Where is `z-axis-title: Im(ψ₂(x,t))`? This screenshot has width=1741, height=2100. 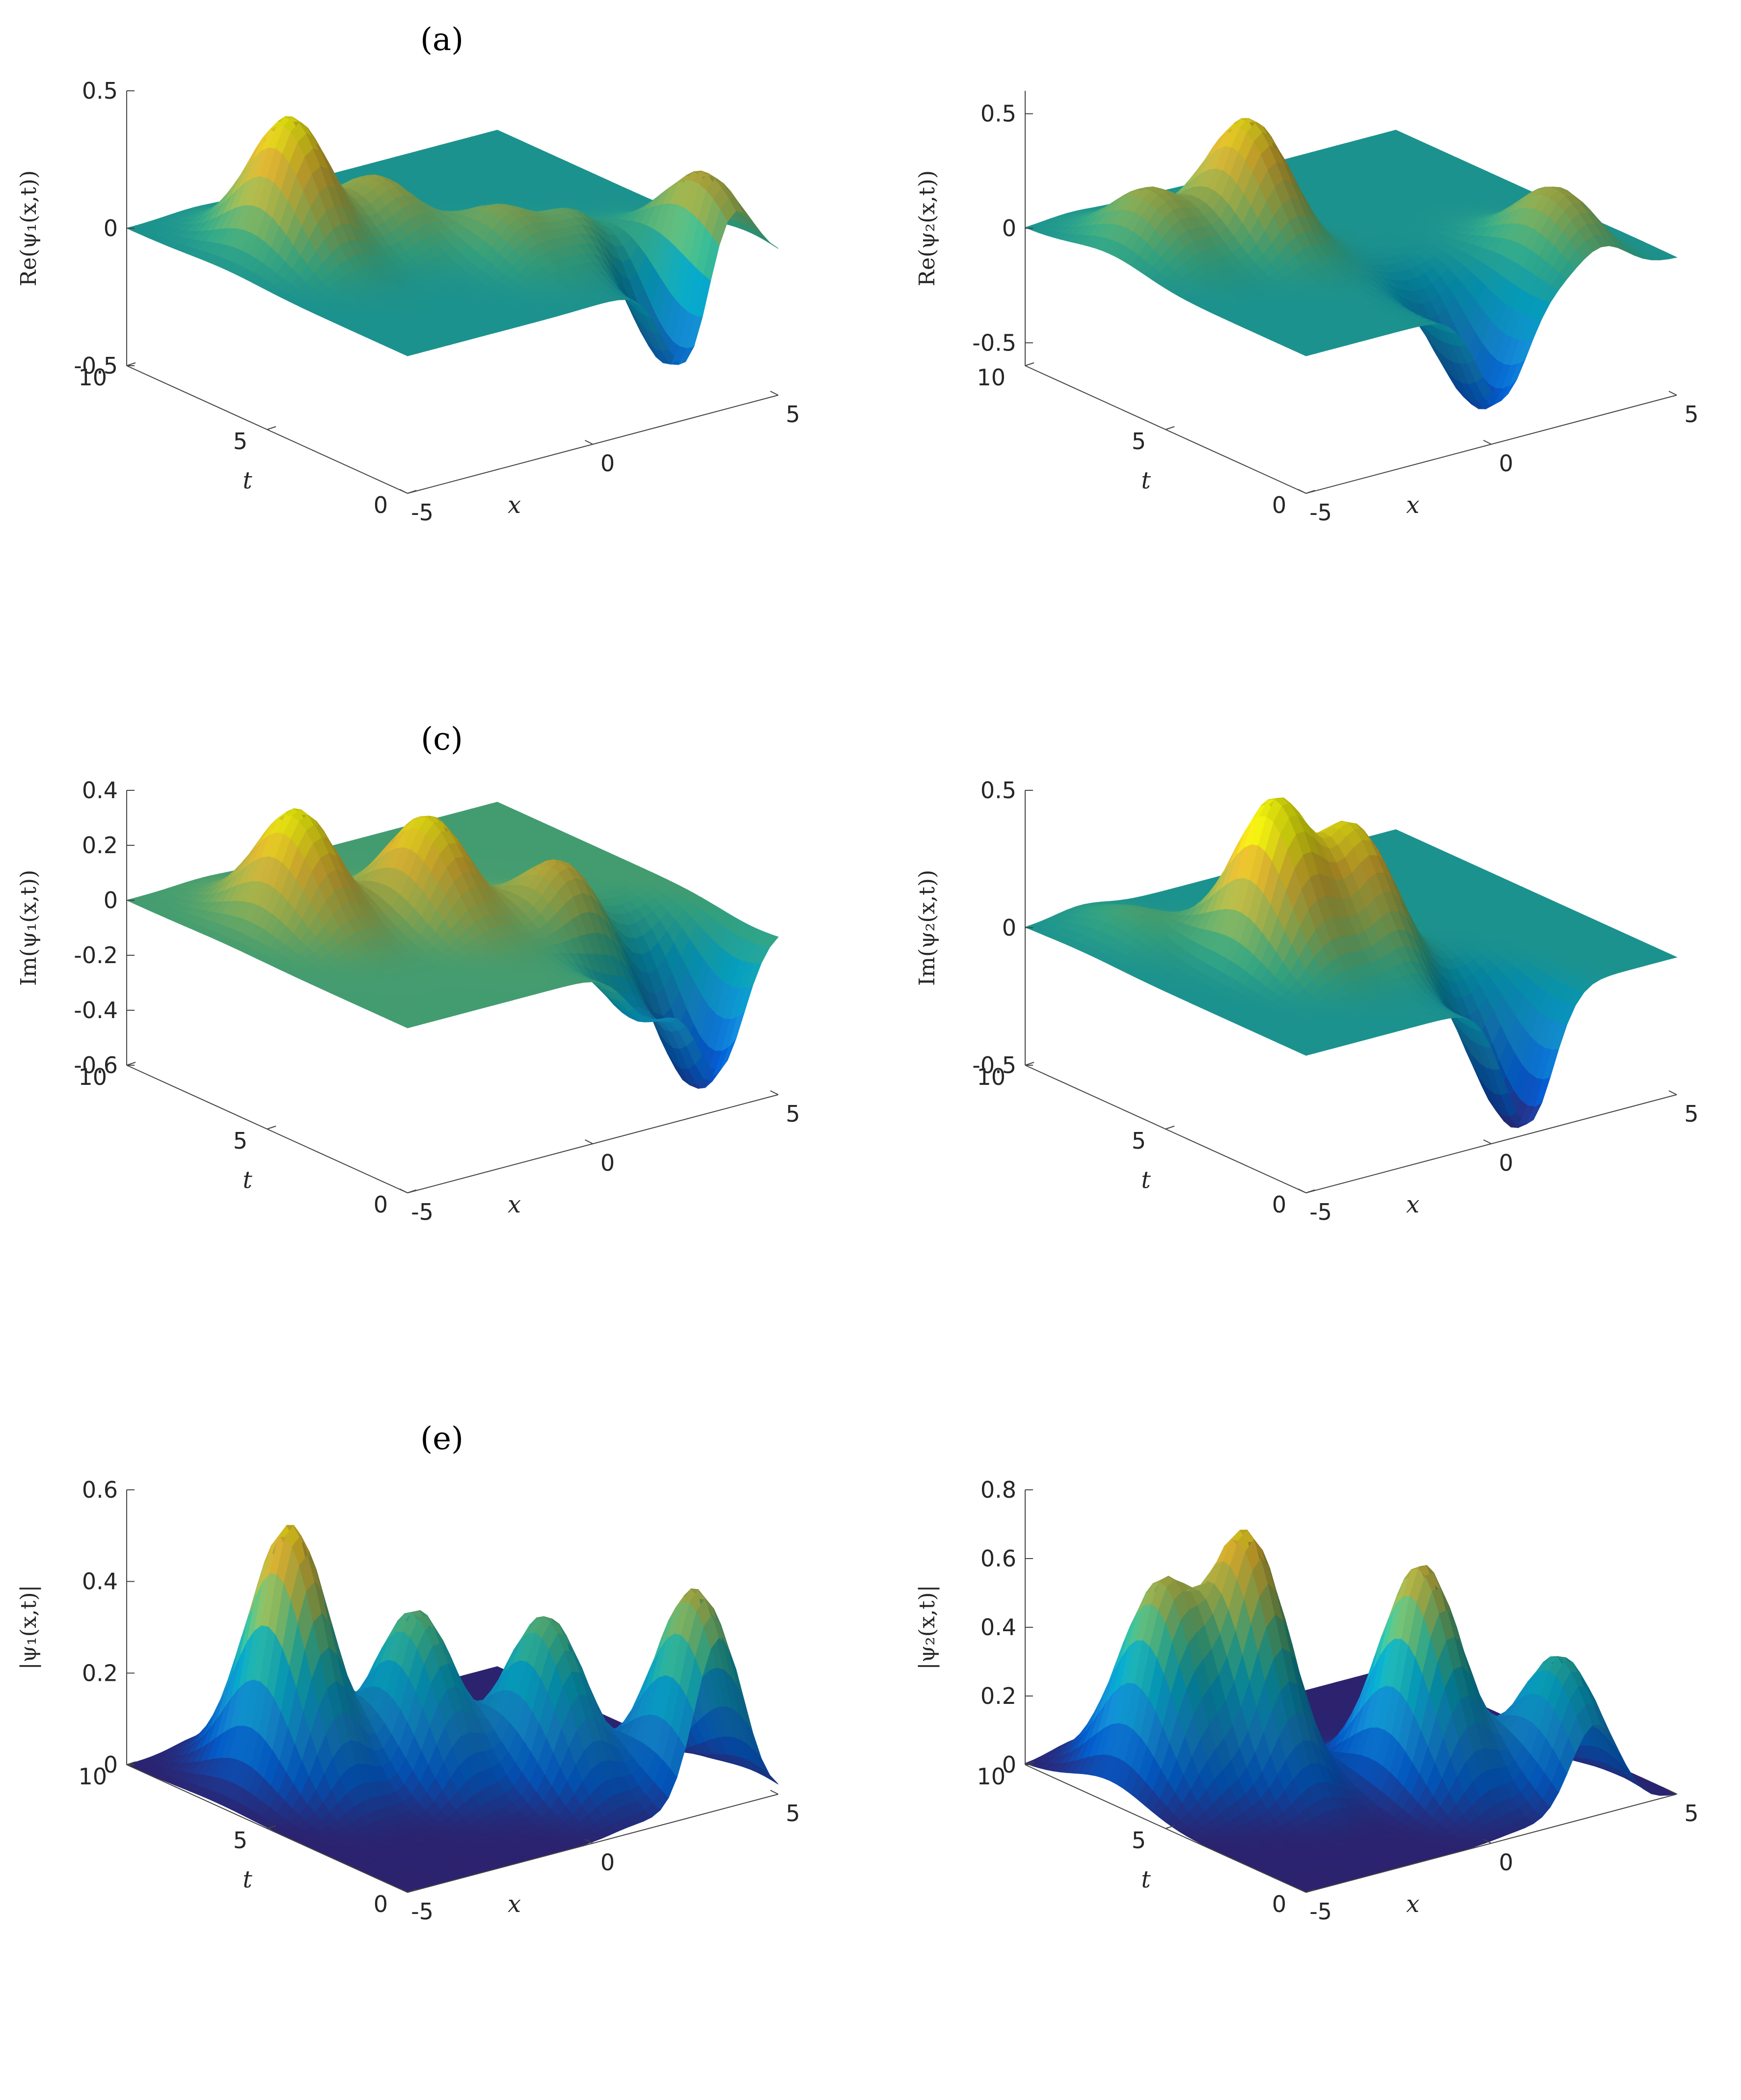 z-axis-title: Im(ψ₂(x,t)) is located at coordinates (927, 928).